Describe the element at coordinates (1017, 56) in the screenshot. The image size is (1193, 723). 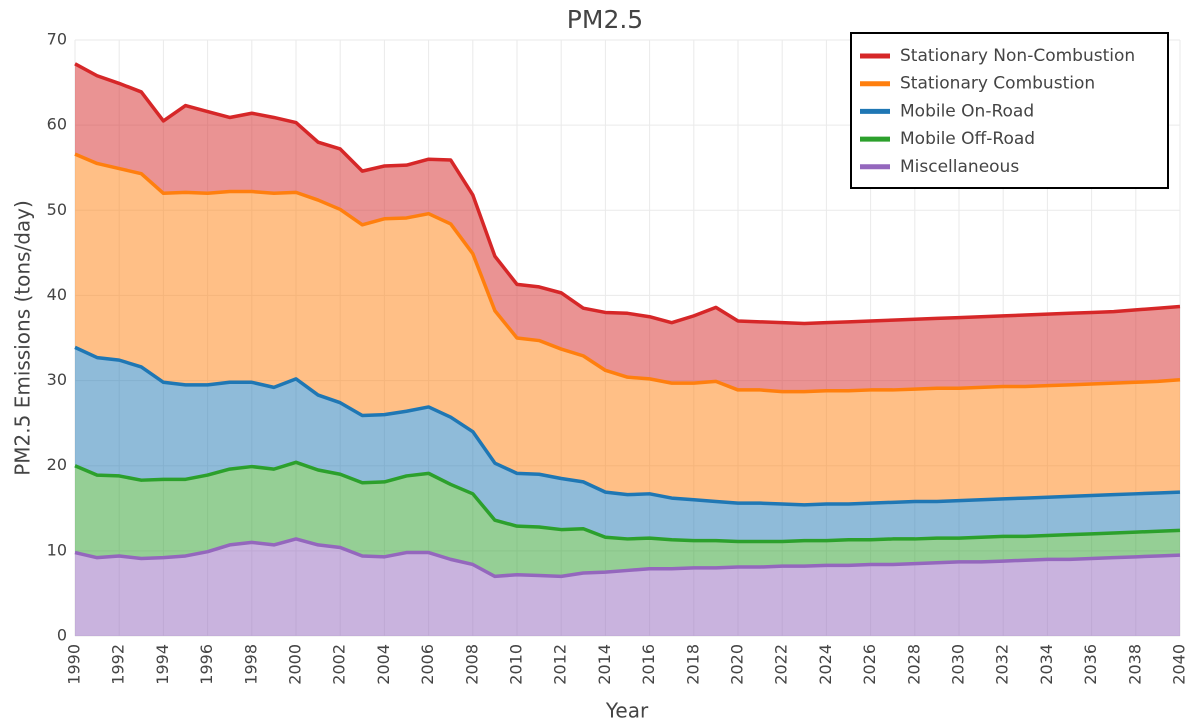
I see `legend-label: Stationary Non-Combustion` at that location.